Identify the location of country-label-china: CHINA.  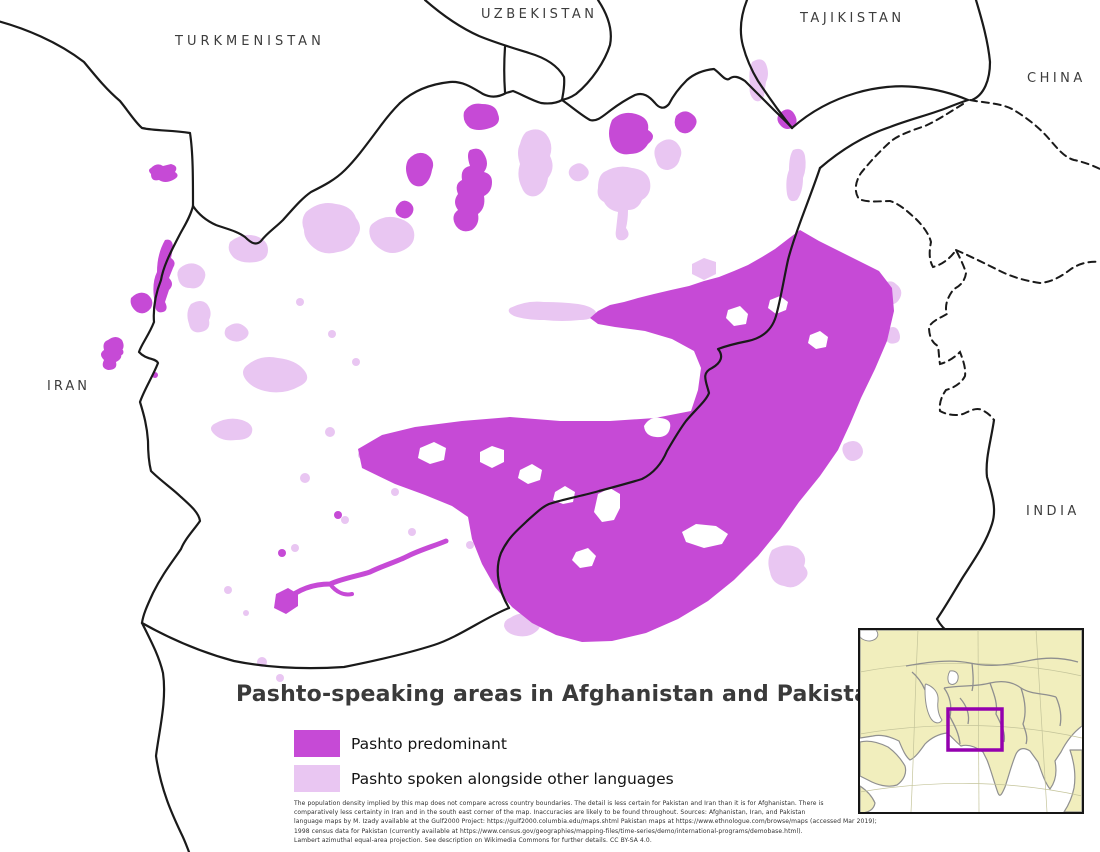
(1056, 78).